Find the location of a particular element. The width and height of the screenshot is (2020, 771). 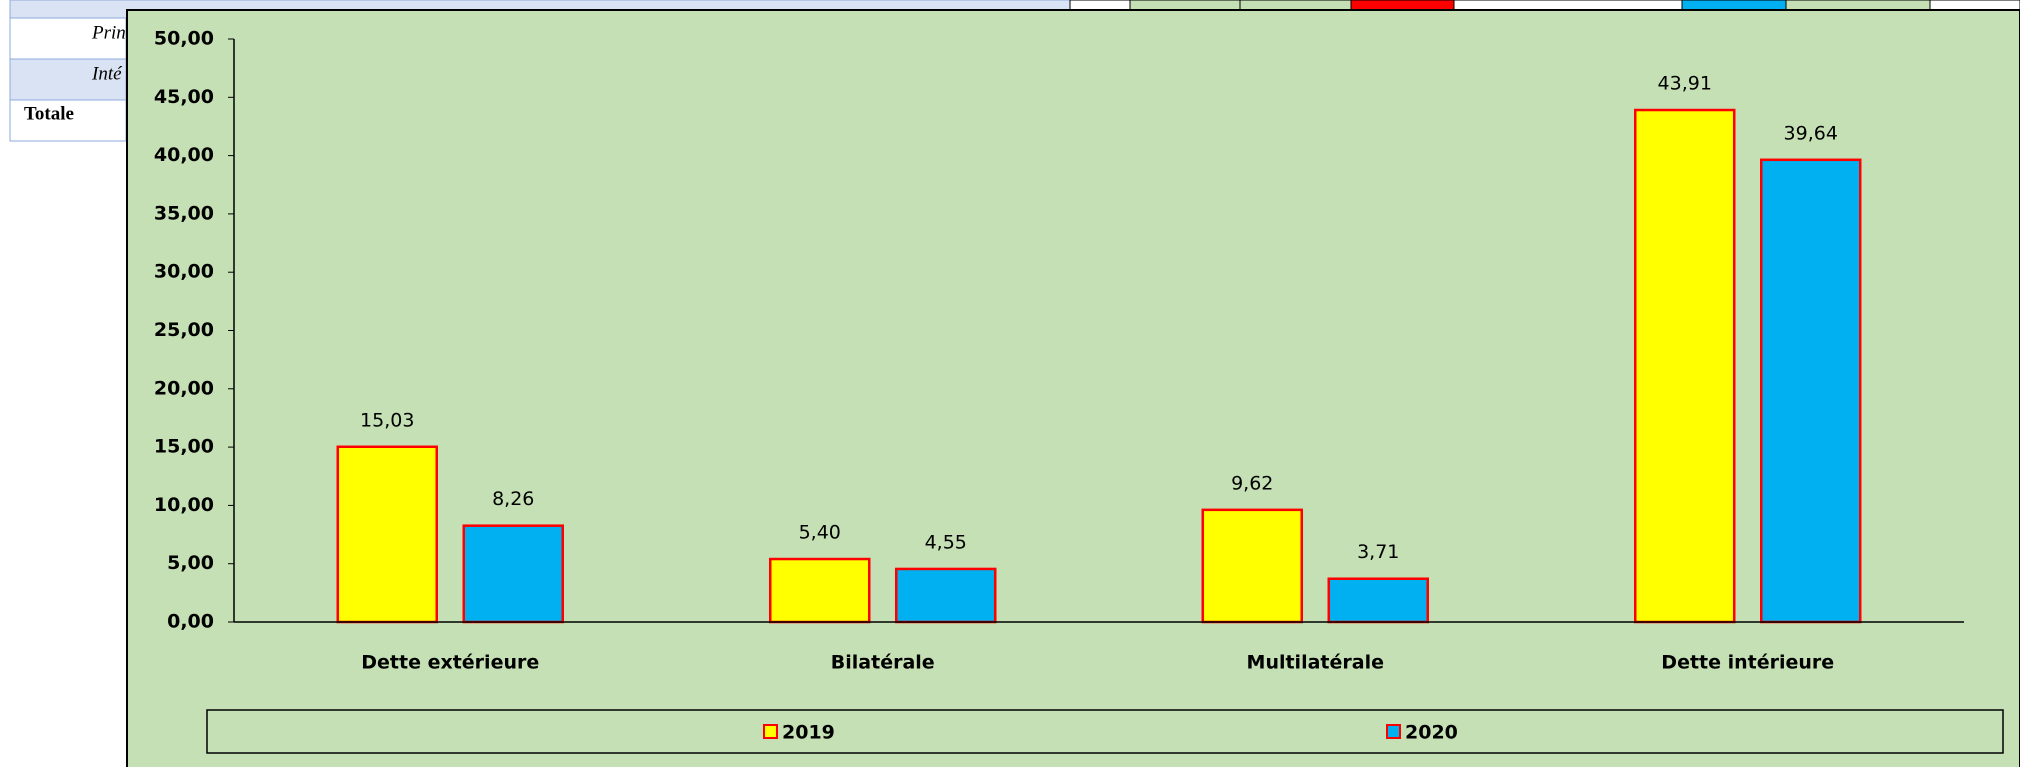

value-label: 39,64 is located at coordinates (1811, 133).